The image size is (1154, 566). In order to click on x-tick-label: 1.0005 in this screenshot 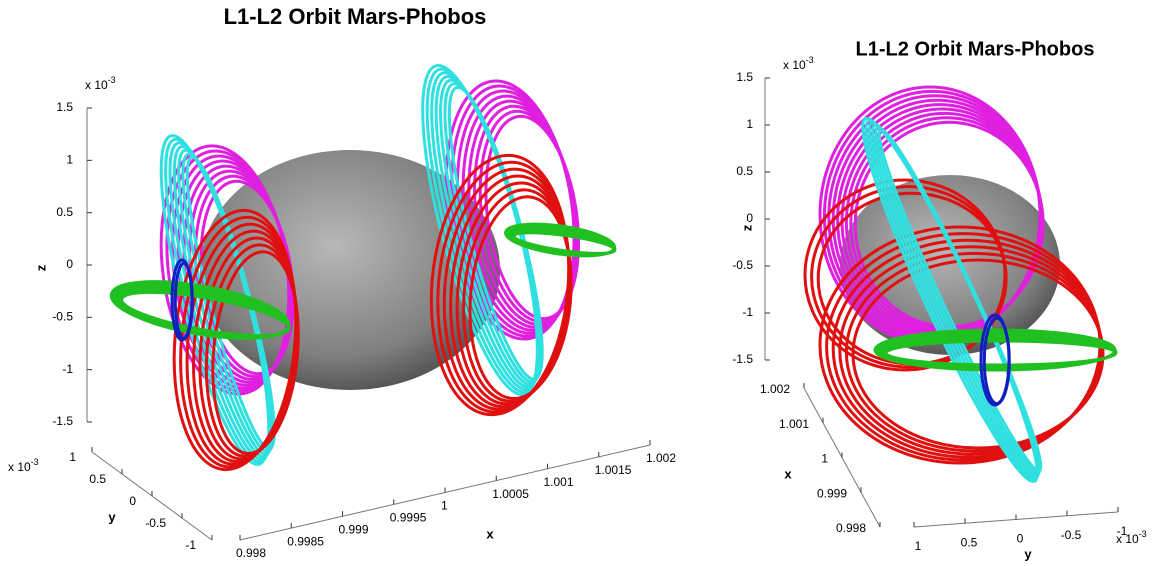, I will do `click(510, 494)`.